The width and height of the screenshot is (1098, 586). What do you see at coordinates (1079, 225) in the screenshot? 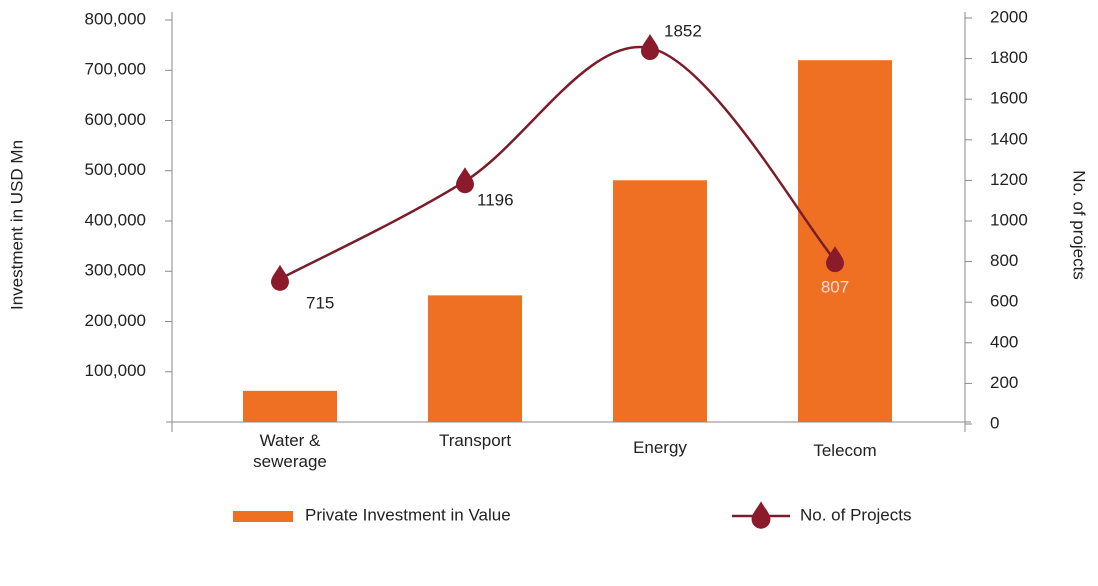
I see `y2-axis-title: No. of projects` at bounding box center [1079, 225].